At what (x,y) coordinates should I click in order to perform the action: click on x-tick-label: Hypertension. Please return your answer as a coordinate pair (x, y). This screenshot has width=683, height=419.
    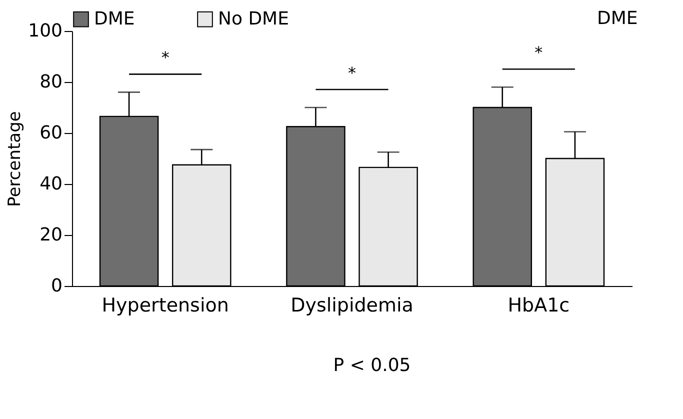
    Looking at the image, I should click on (165, 305).